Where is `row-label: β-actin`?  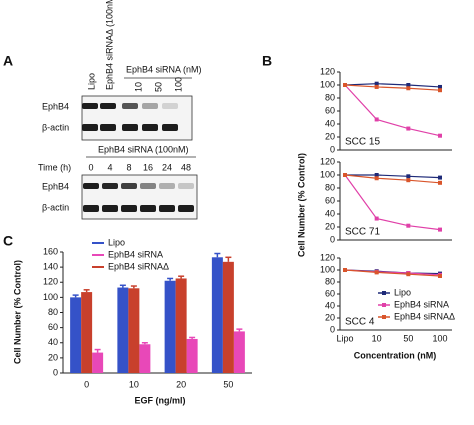 row-label: β-actin is located at coordinates (55, 127).